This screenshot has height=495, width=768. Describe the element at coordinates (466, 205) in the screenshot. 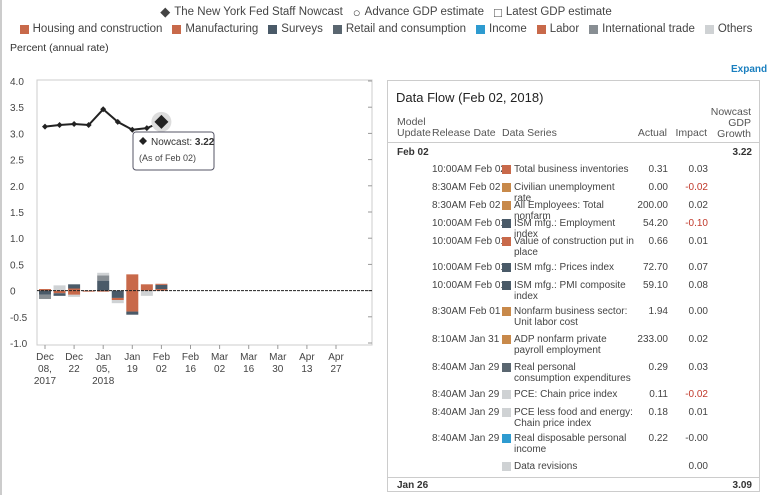

I see `release-date: 8:30AM Feb 02` at that location.